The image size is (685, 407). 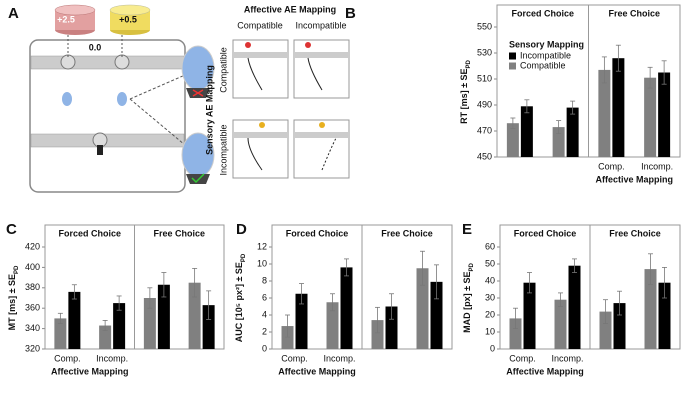 What do you see at coordinates (290, 9) in the screenshot?
I see `column-title: Affective AE Mapping` at bounding box center [290, 9].